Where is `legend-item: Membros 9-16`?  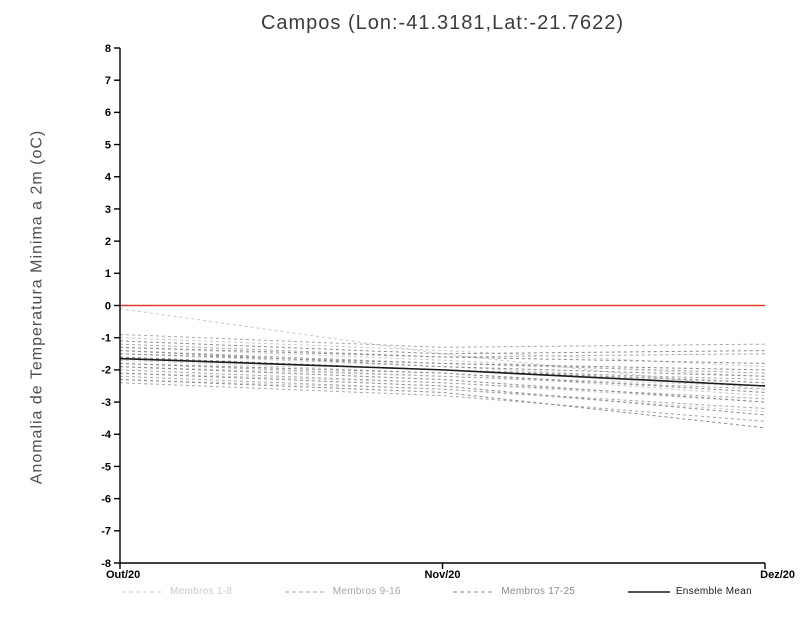 legend-item: Membros 9-16 is located at coordinates (342, 591).